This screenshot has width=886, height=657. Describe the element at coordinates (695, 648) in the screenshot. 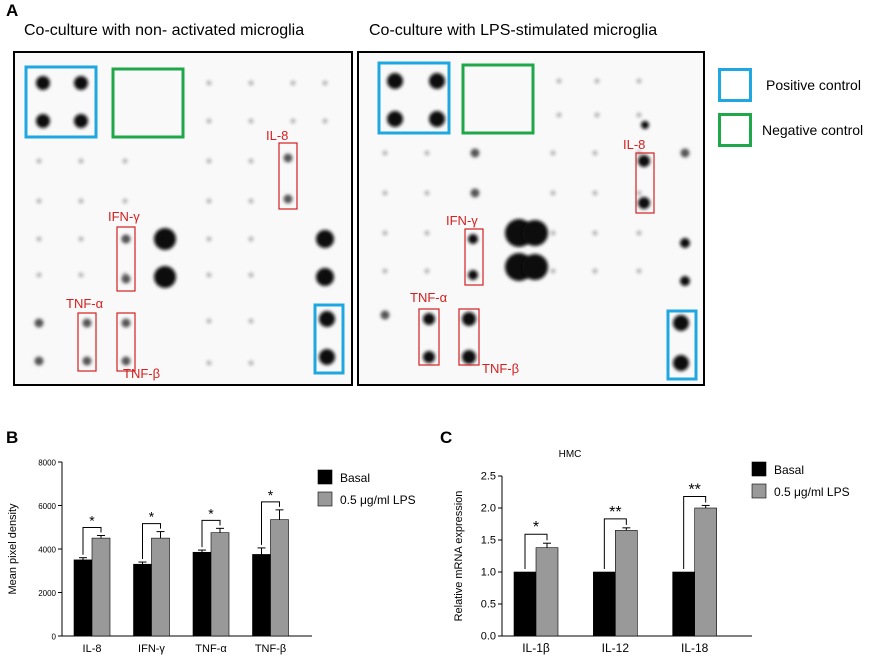

I see `x-tick-label: IL-18` at that location.